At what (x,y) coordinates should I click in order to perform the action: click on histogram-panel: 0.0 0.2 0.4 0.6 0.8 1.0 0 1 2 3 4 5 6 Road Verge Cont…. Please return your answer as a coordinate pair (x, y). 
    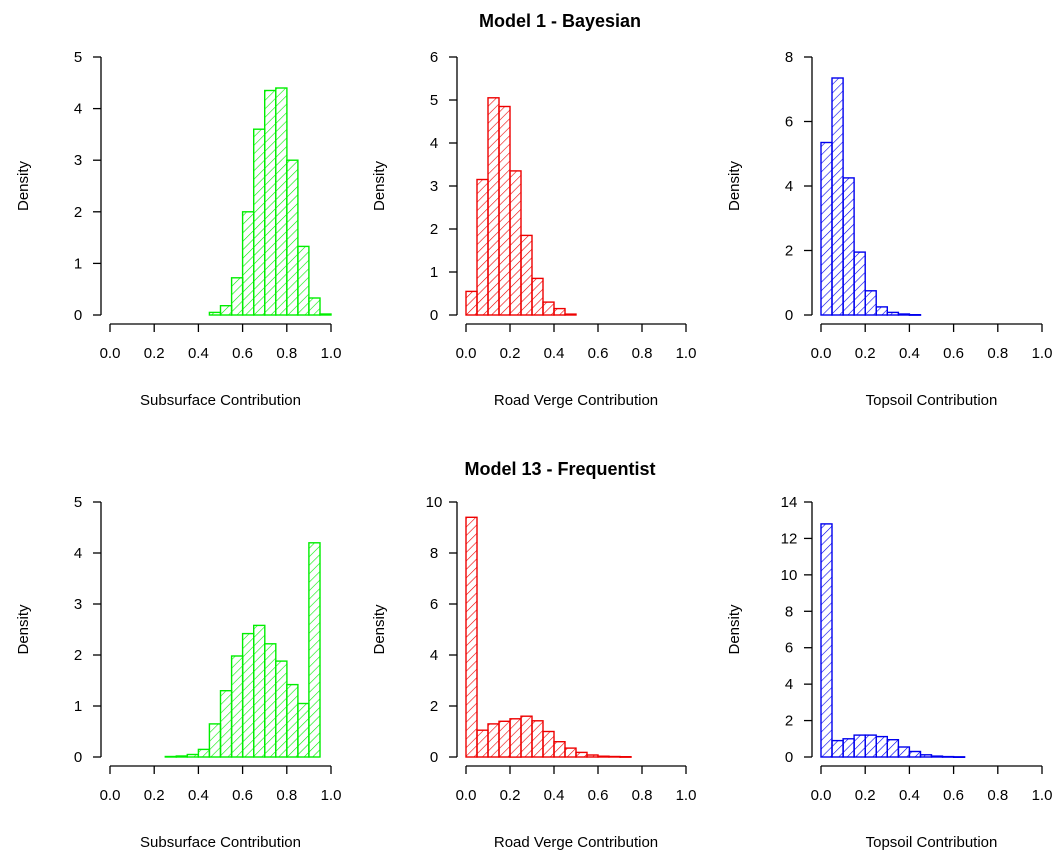
    Looking at the image, I should click on (533, 229).